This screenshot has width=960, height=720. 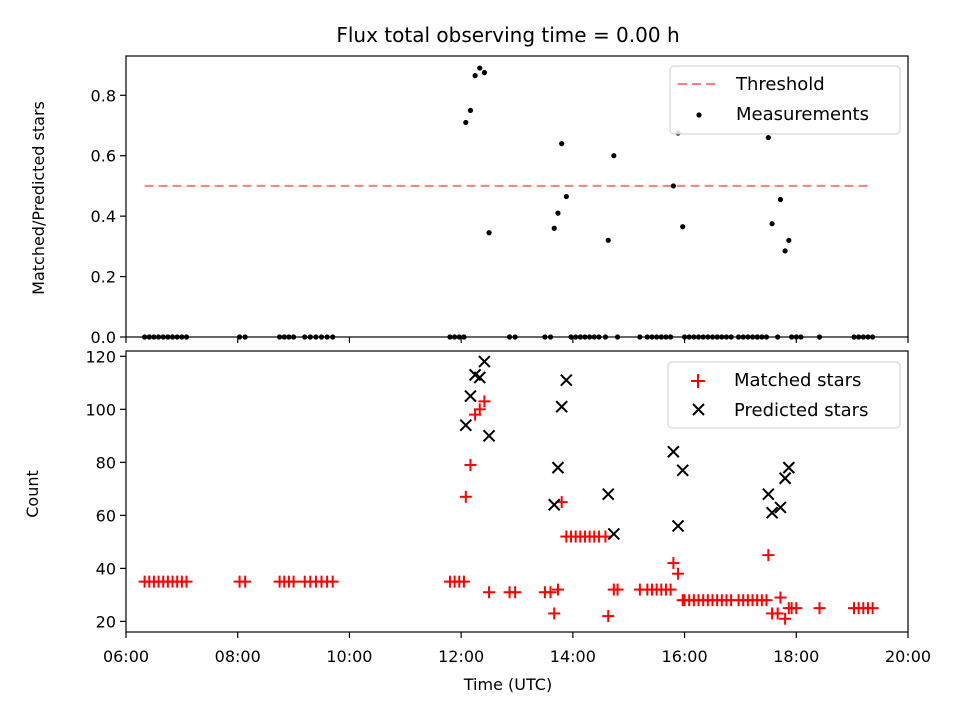 I want to click on count-legend: Matched stars Predicted stars, so click(x=784, y=395).